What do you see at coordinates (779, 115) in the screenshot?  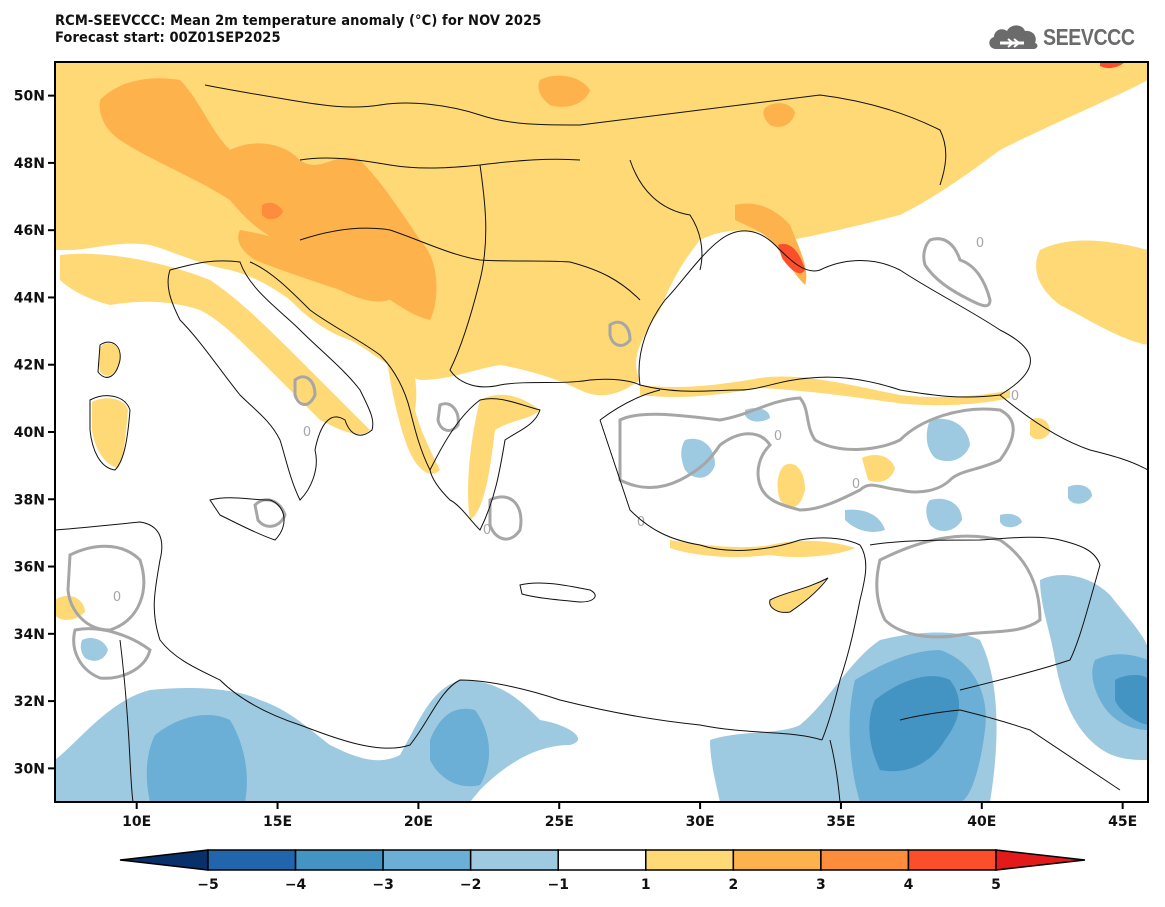 I see `anomaly-region-2to3-ukraine-blob` at bounding box center [779, 115].